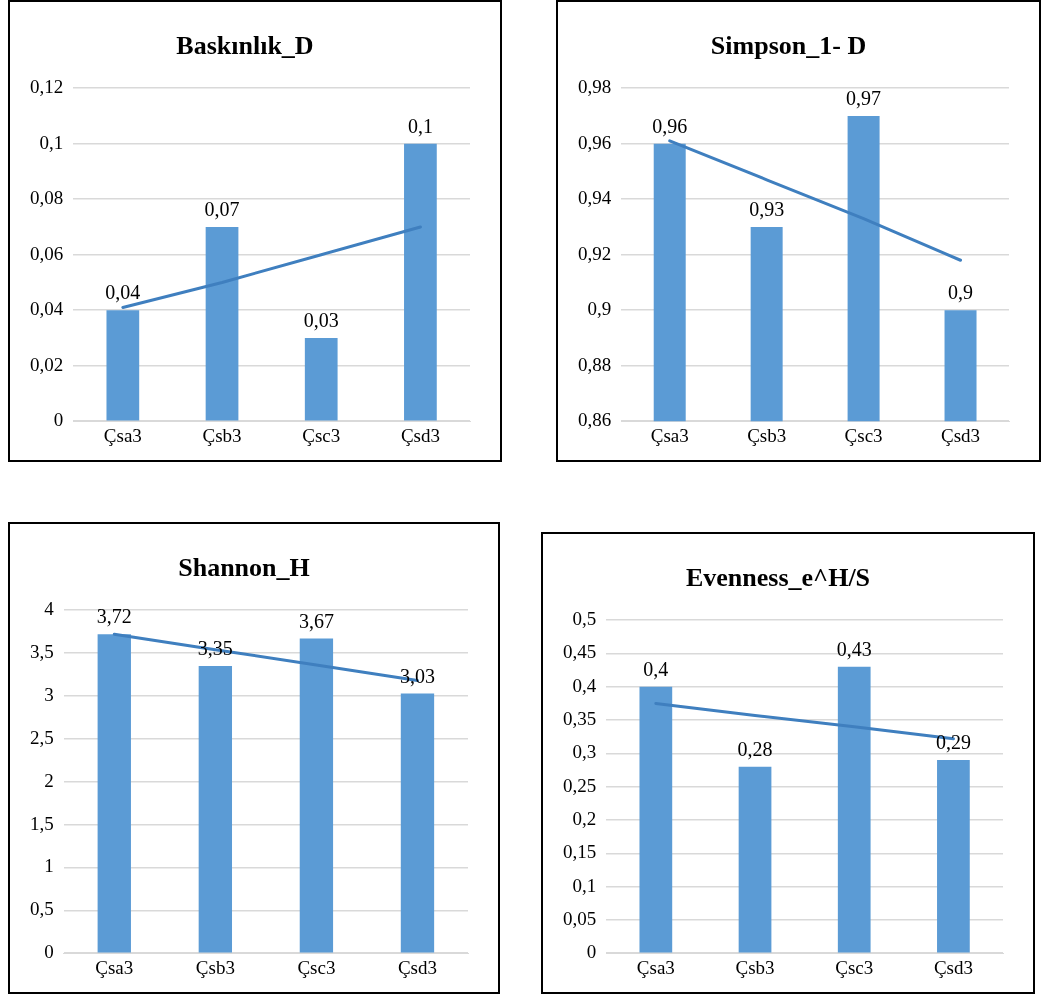 The height and width of the screenshot is (994, 1041). Describe the element at coordinates (580, 652) in the screenshot. I see `y-tick-label: 0,45` at that location.